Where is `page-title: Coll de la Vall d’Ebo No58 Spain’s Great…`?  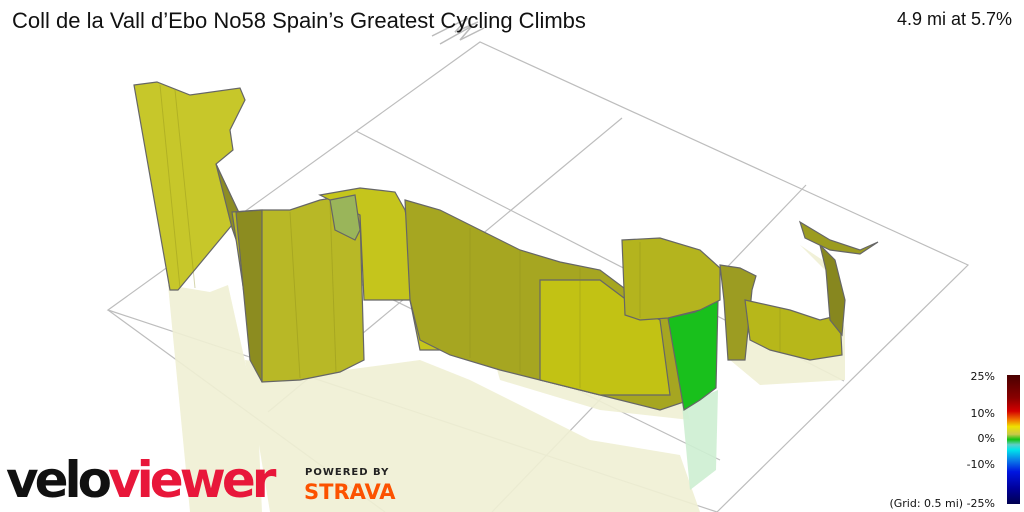 page-title: Coll de la Vall d’Ebo No58 Spain’s Great… is located at coordinates (299, 20).